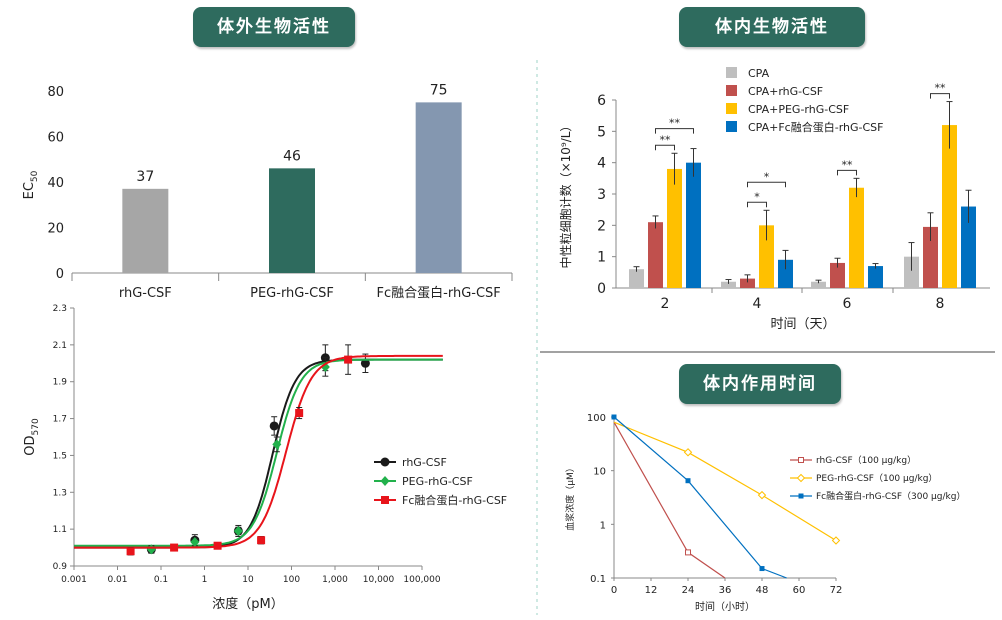 The width and height of the screenshot is (1002, 620). I want to click on neu-legend-label: CPA+Fc融合蛋白-rhG-CSF, so click(815, 127).